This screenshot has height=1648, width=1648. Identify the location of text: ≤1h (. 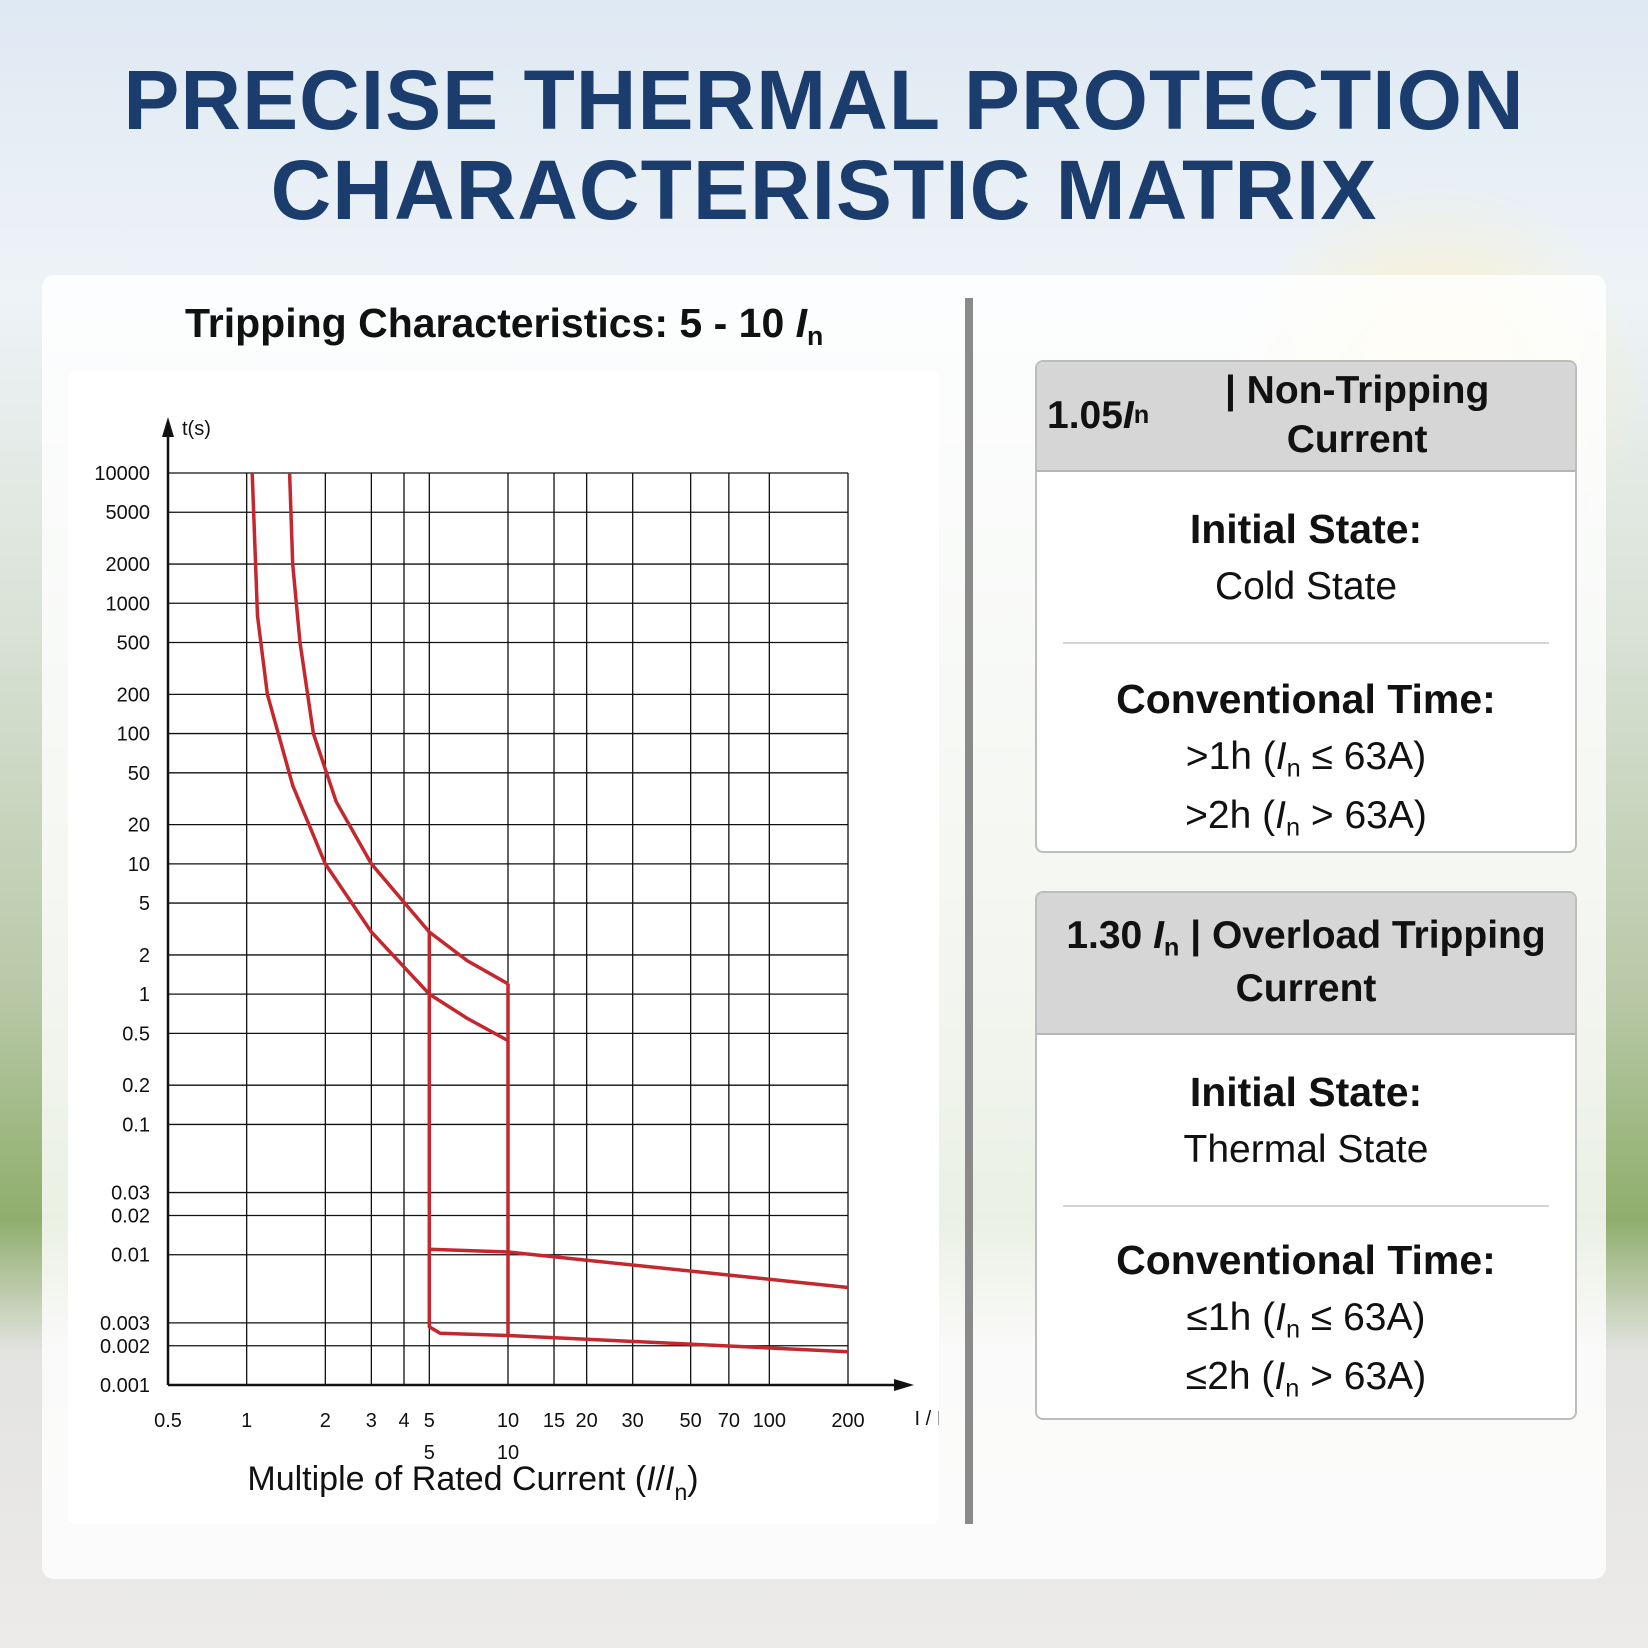
(1231, 1318).